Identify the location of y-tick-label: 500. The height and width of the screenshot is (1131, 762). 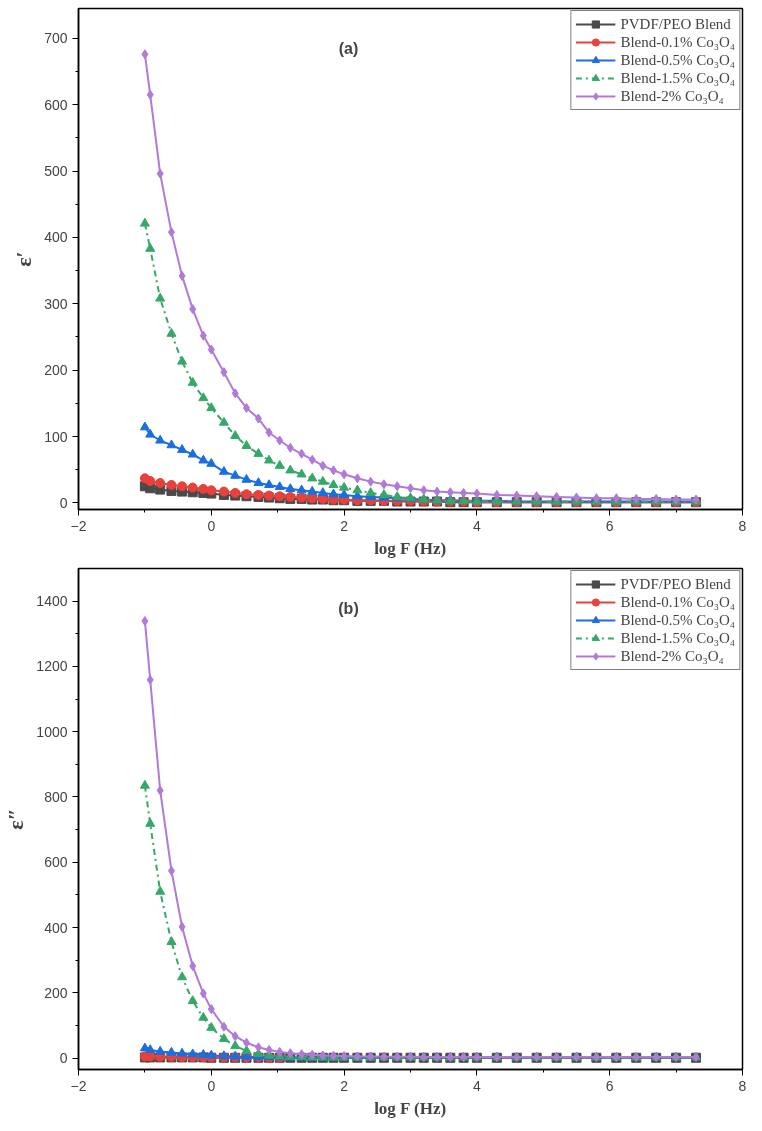
(56, 171).